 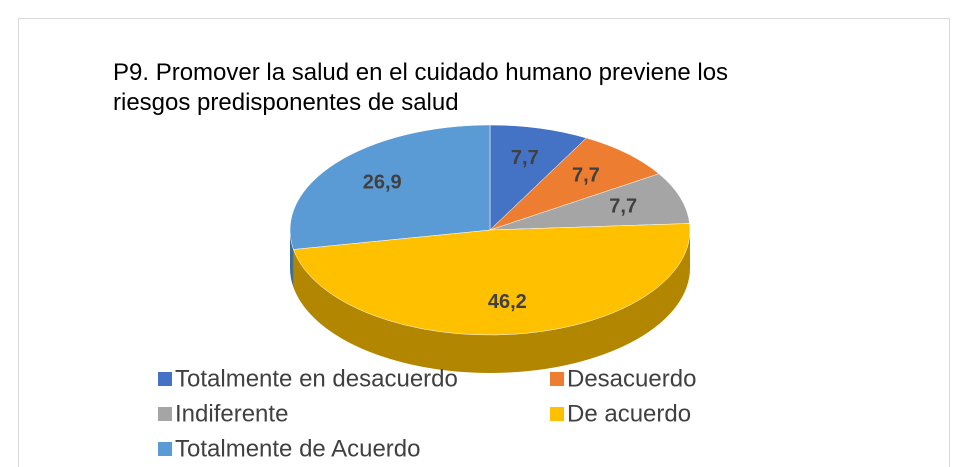 I want to click on legend-label: Totalmente de Acuerdo, so click(x=298, y=448).